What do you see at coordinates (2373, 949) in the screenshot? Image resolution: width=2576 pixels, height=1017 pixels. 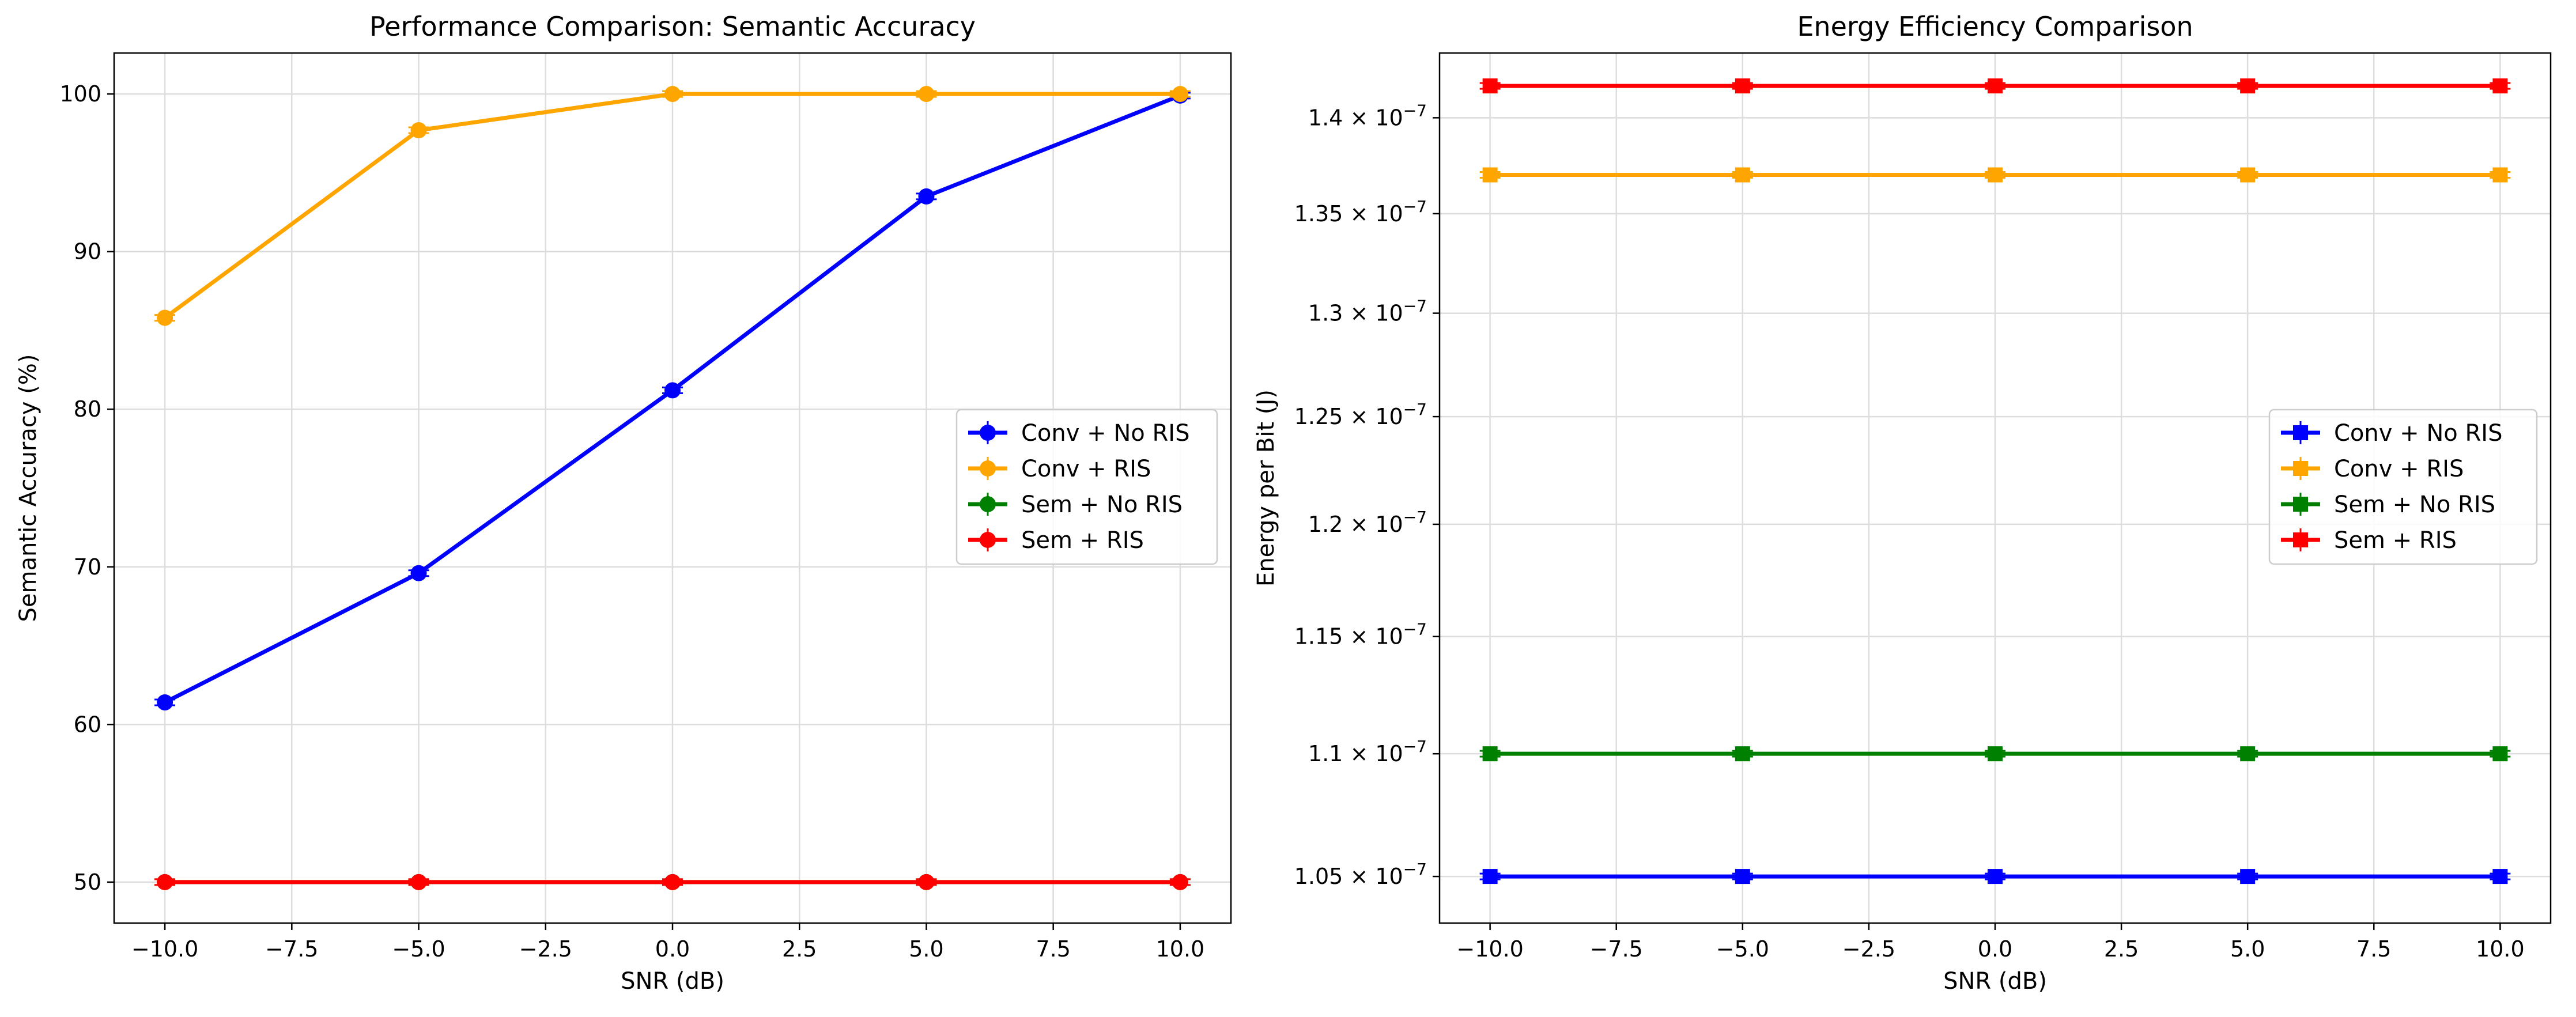 I see `x-tick-label: 7.5` at bounding box center [2373, 949].